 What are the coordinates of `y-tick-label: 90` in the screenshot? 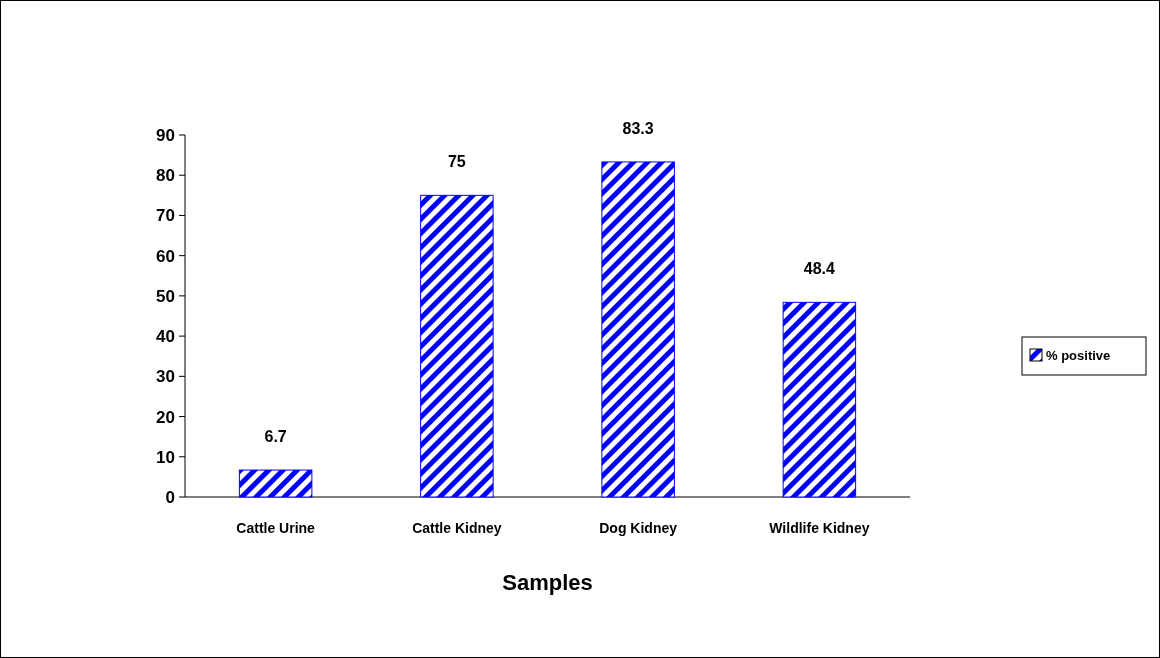 It's located at (165, 135).